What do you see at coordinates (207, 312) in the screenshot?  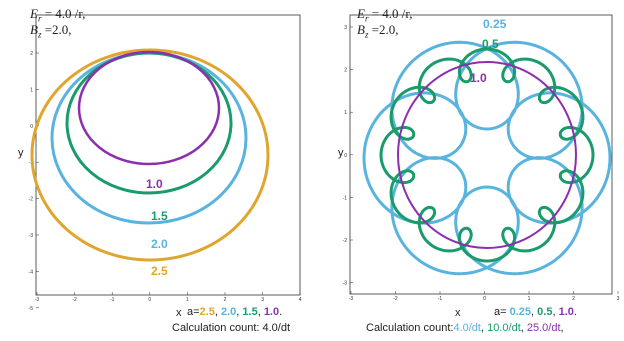 I see `left-caption-val-2.5: 2.5` at bounding box center [207, 312].